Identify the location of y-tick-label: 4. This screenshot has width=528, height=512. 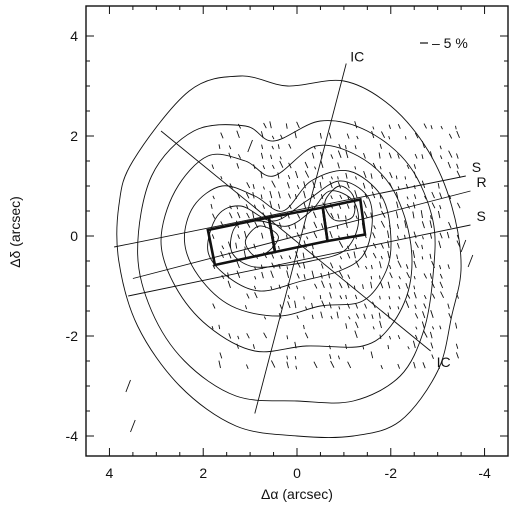
(74, 36).